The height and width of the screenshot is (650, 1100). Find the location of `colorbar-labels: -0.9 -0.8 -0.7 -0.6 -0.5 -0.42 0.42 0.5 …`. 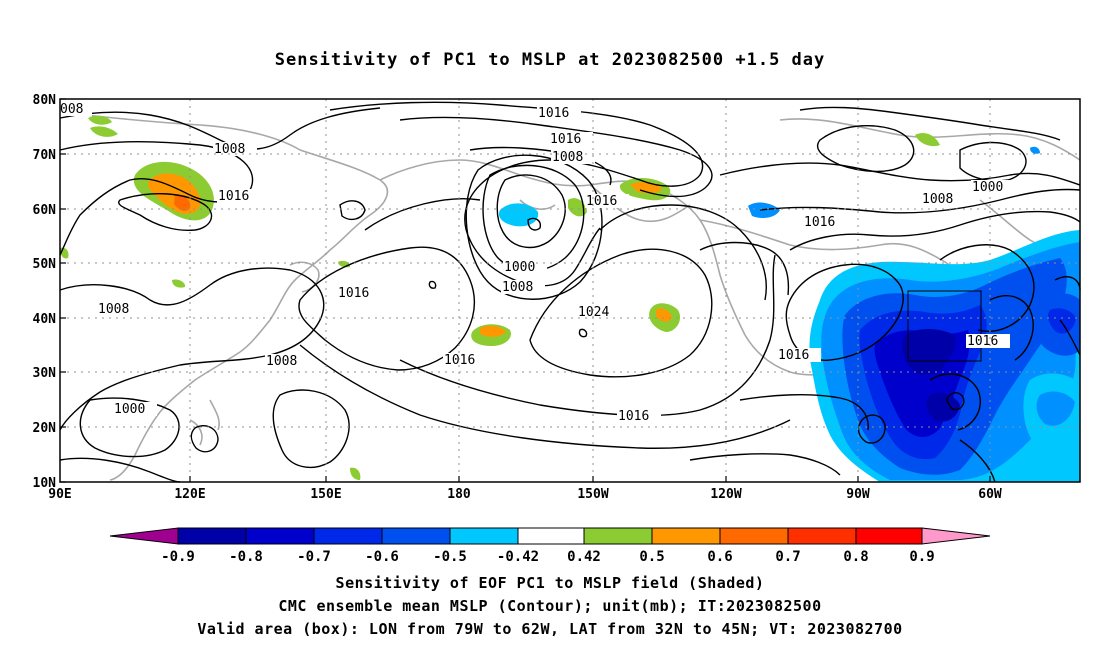

colorbar-labels: -0.9 -0.8 -0.7 -0.6 -0.5 -0.42 0.42 0.5 … is located at coordinates (548, 557).